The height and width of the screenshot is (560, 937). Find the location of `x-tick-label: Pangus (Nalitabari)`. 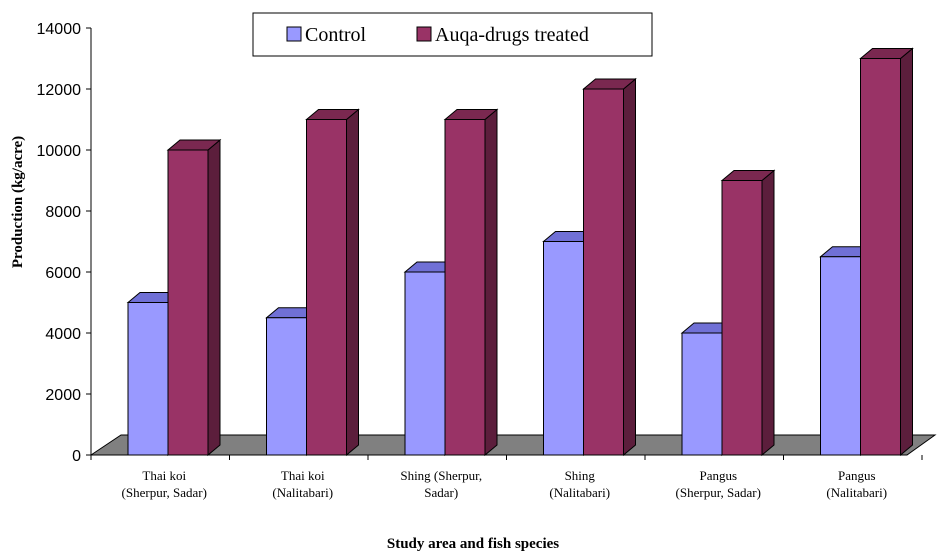

x-tick-label: Pangus (Nalitabari) is located at coordinates (856, 484).